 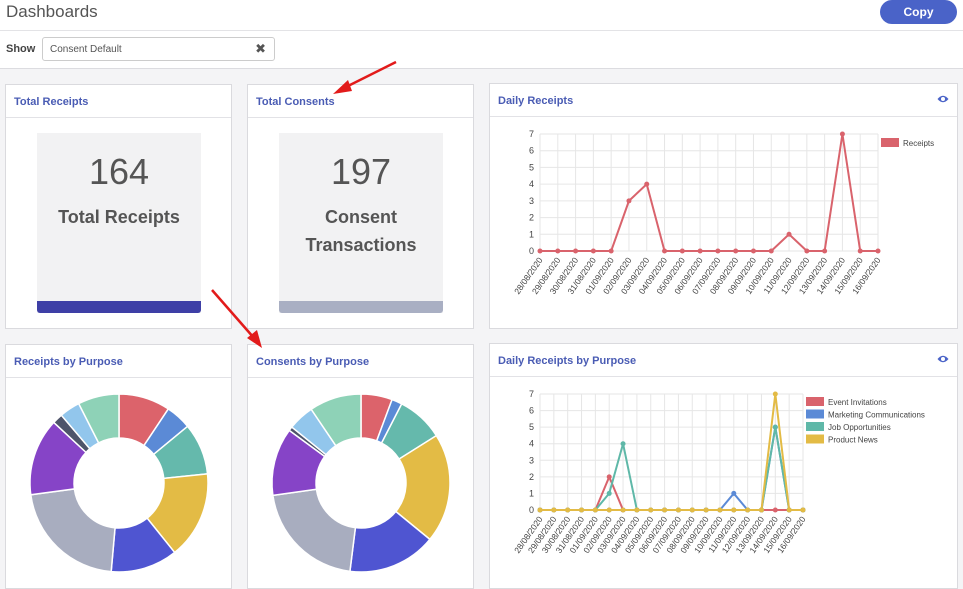 What do you see at coordinates (118, 466) in the screenshot?
I see `receipts-by-purpose-card: Receipts by Purpose` at bounding box center [118, 466].